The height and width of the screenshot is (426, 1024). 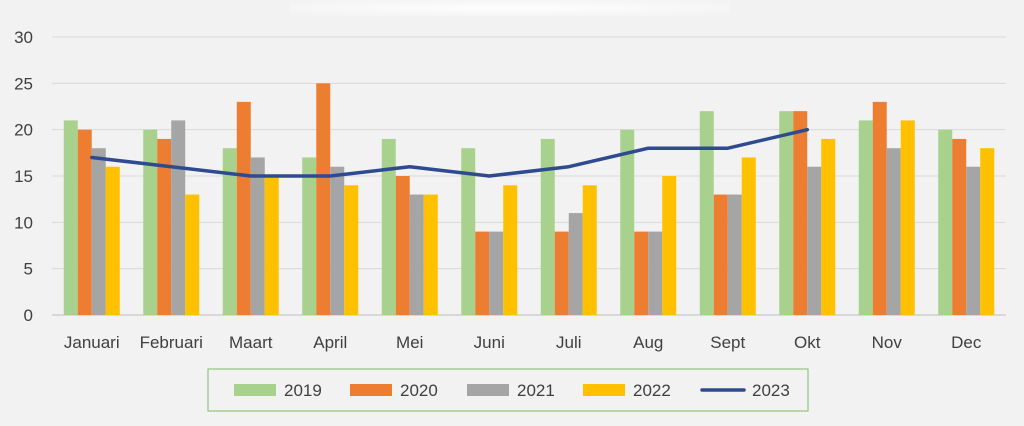 What do you see at coordinates (309, 236) in the screenshot?
I see `bar-2019-april` at bounding box center [309, 236].